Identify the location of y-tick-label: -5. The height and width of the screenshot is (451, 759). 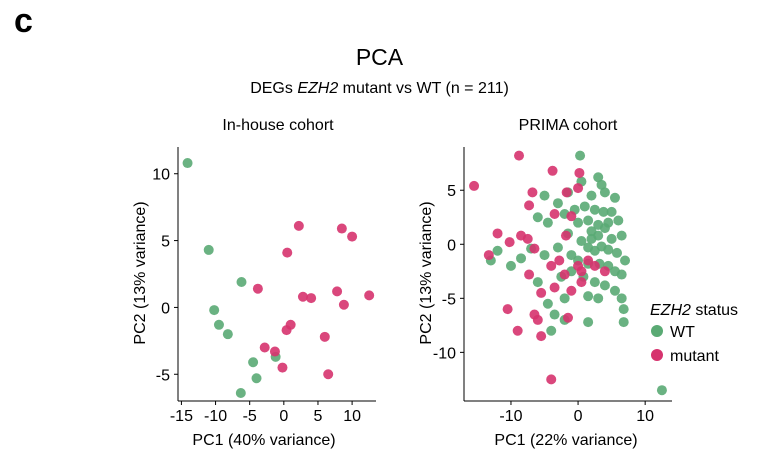
(163, 375).